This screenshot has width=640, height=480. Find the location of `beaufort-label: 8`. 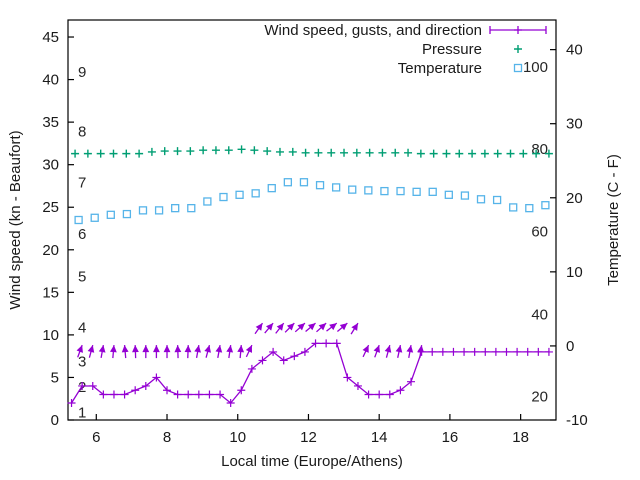

beaufort-label: 8 is located at coordinates (82, 132).